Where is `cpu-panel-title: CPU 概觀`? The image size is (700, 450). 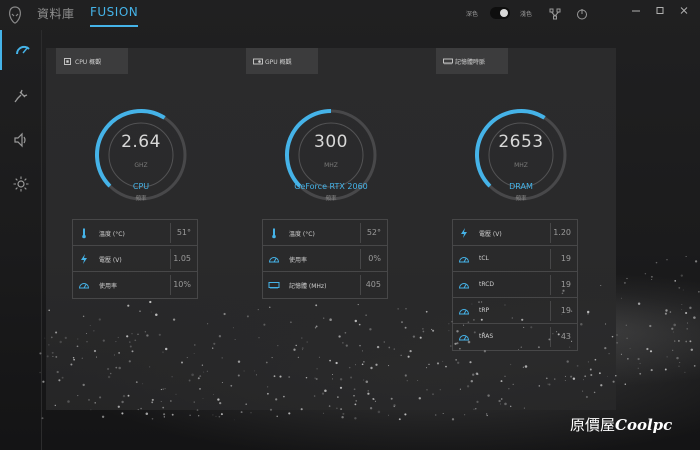 cpu-panel-title: CPU 概觀 is located at coordinates (88, 62).